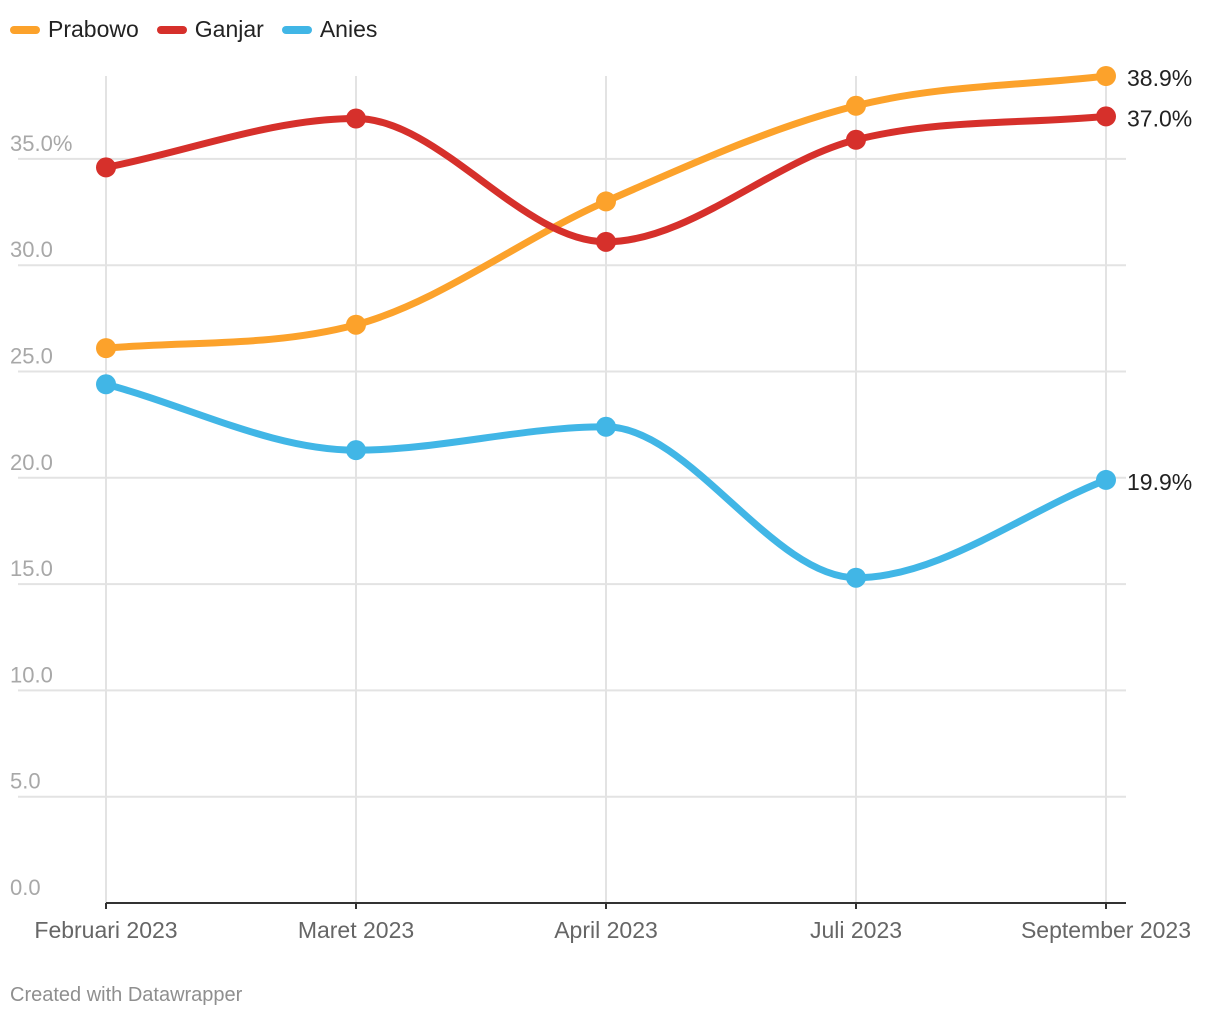 This screenshot has width=1220, height=1020. What do you see at coordinates (31, 462) in the screenshot?
I see `y-tick-label: 20.0` at bounding box center [31, 462].